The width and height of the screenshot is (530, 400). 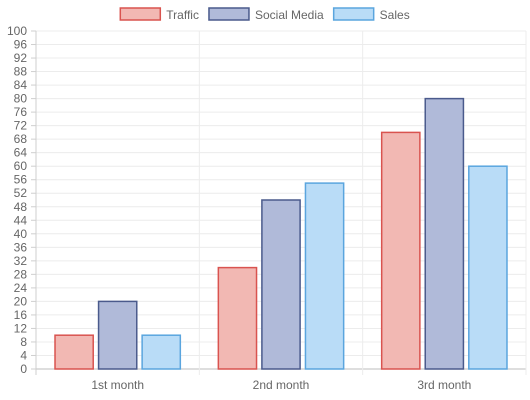 What do you see at coordinates (117, 385) in the screenshot?
I see `x-tick-label: 1st month` at bounding box center [117, 385].